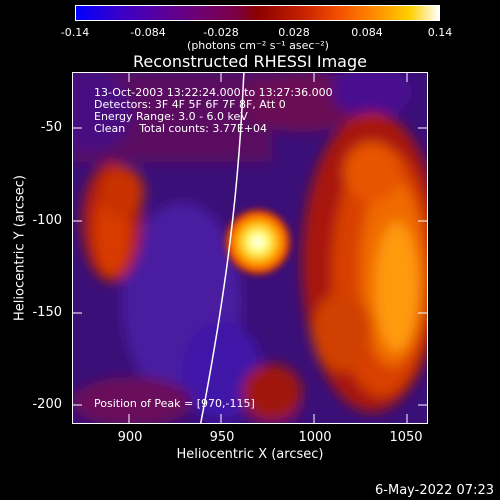 The height and width of the screenshot is (500, 500). What do you see at coordinates (440, 32) in the screenshot?
I see `colorbar-tick-label: 0.14` at bounding box center [440, 32].